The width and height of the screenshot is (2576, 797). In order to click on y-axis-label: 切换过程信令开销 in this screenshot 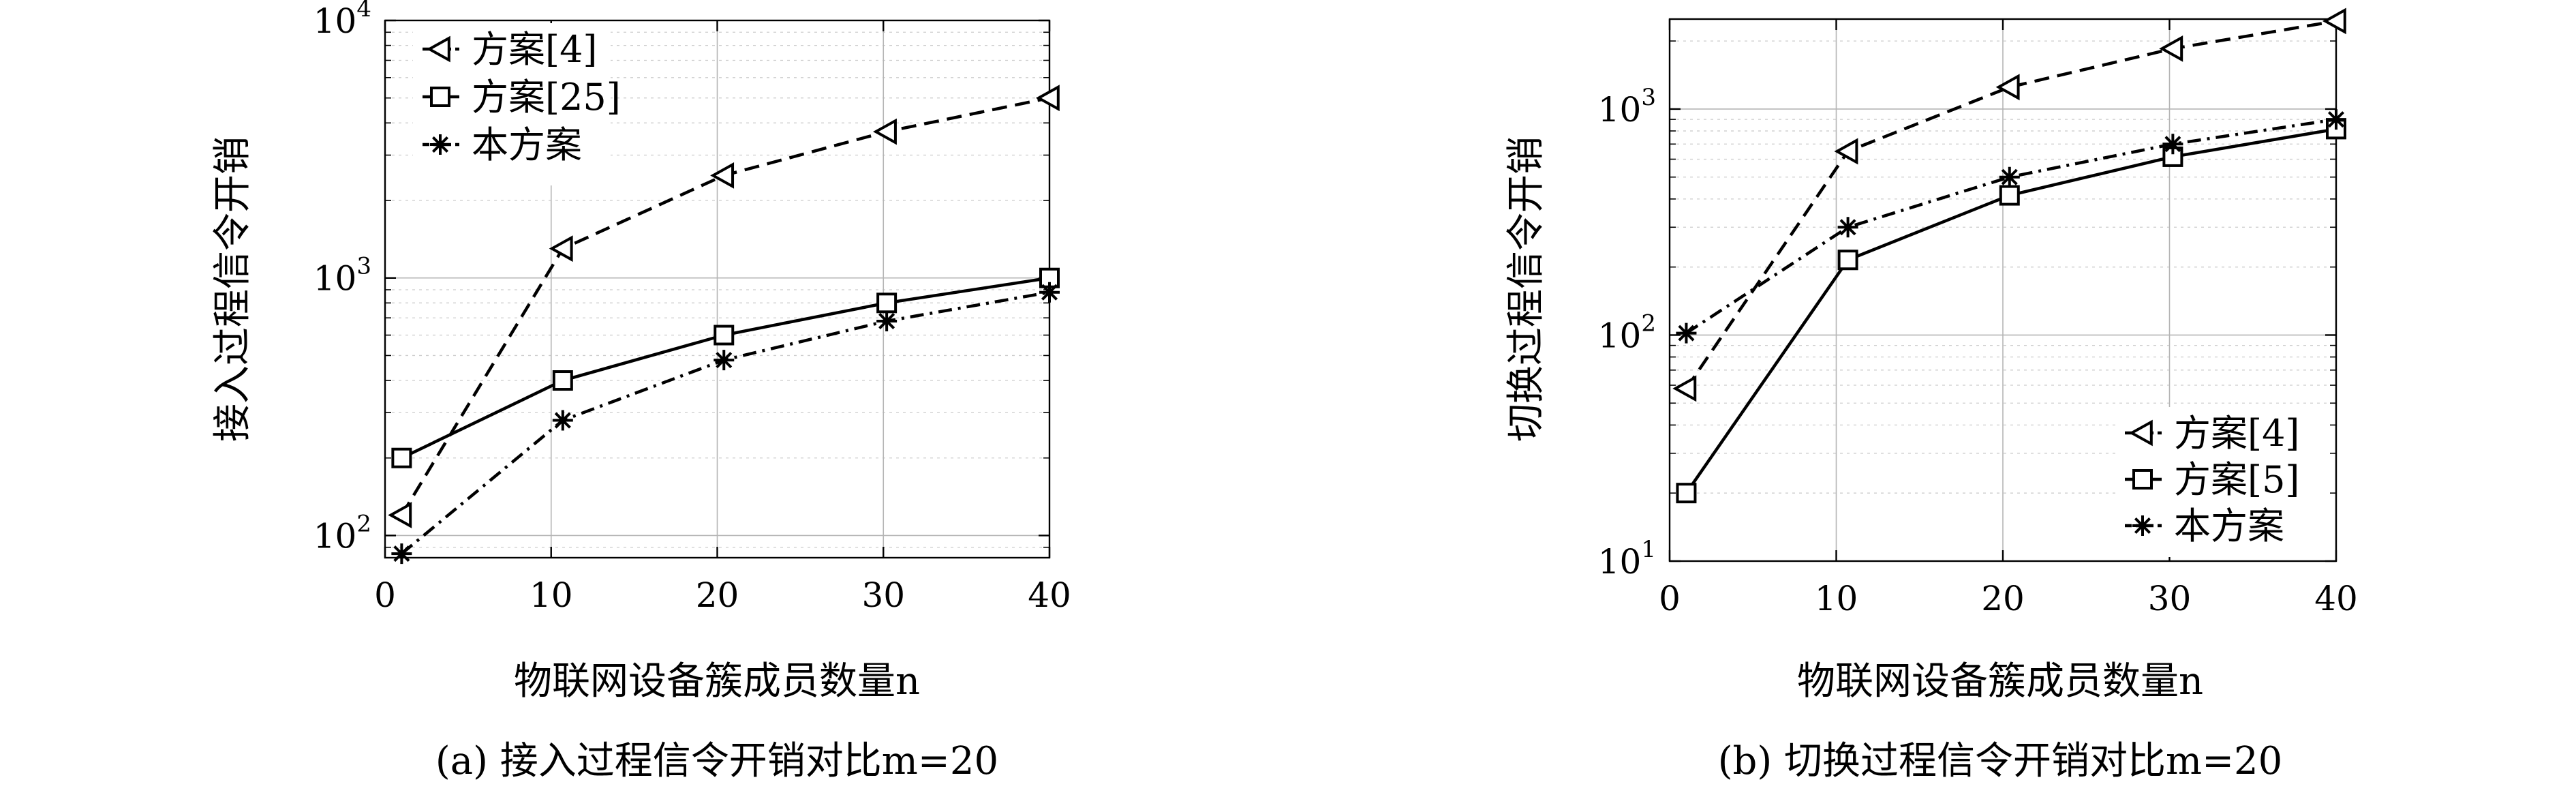, I will do `click(1526, 289)`.